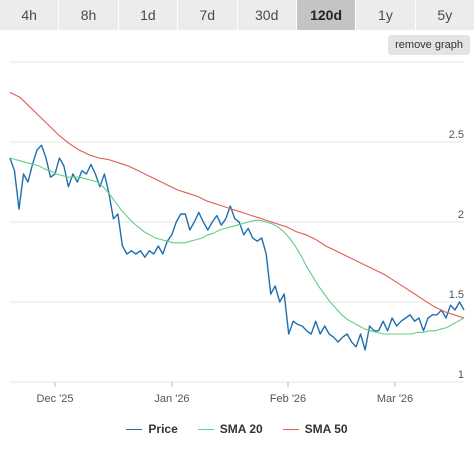 Image resolution: width=474 pixels, height=455 pixels. I want to click on legend-label-sma20: SMA 20, so click(241, 429).